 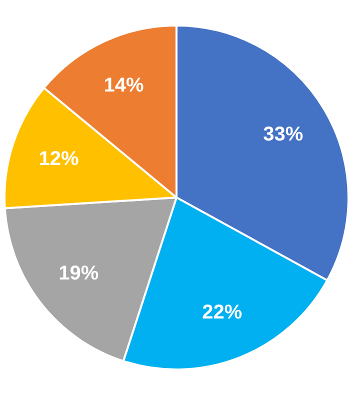 What do you see at coordinates (58, 159) in the screenshot?
I see `data-label: 12%` at bounding box center [58, 159].